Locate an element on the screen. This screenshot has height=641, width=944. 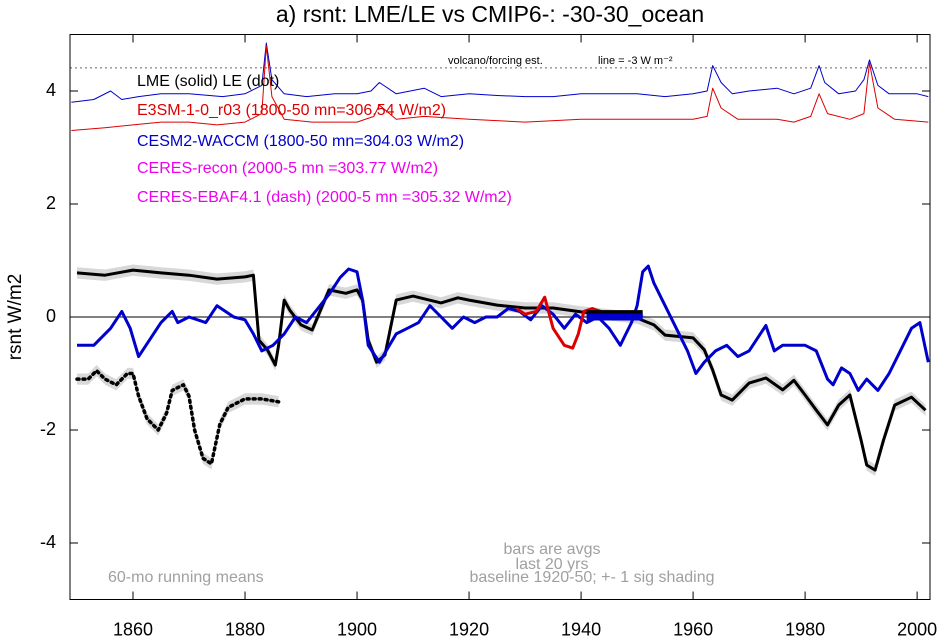
x-tick-label: 1880 is located at coordinates (245, 629).